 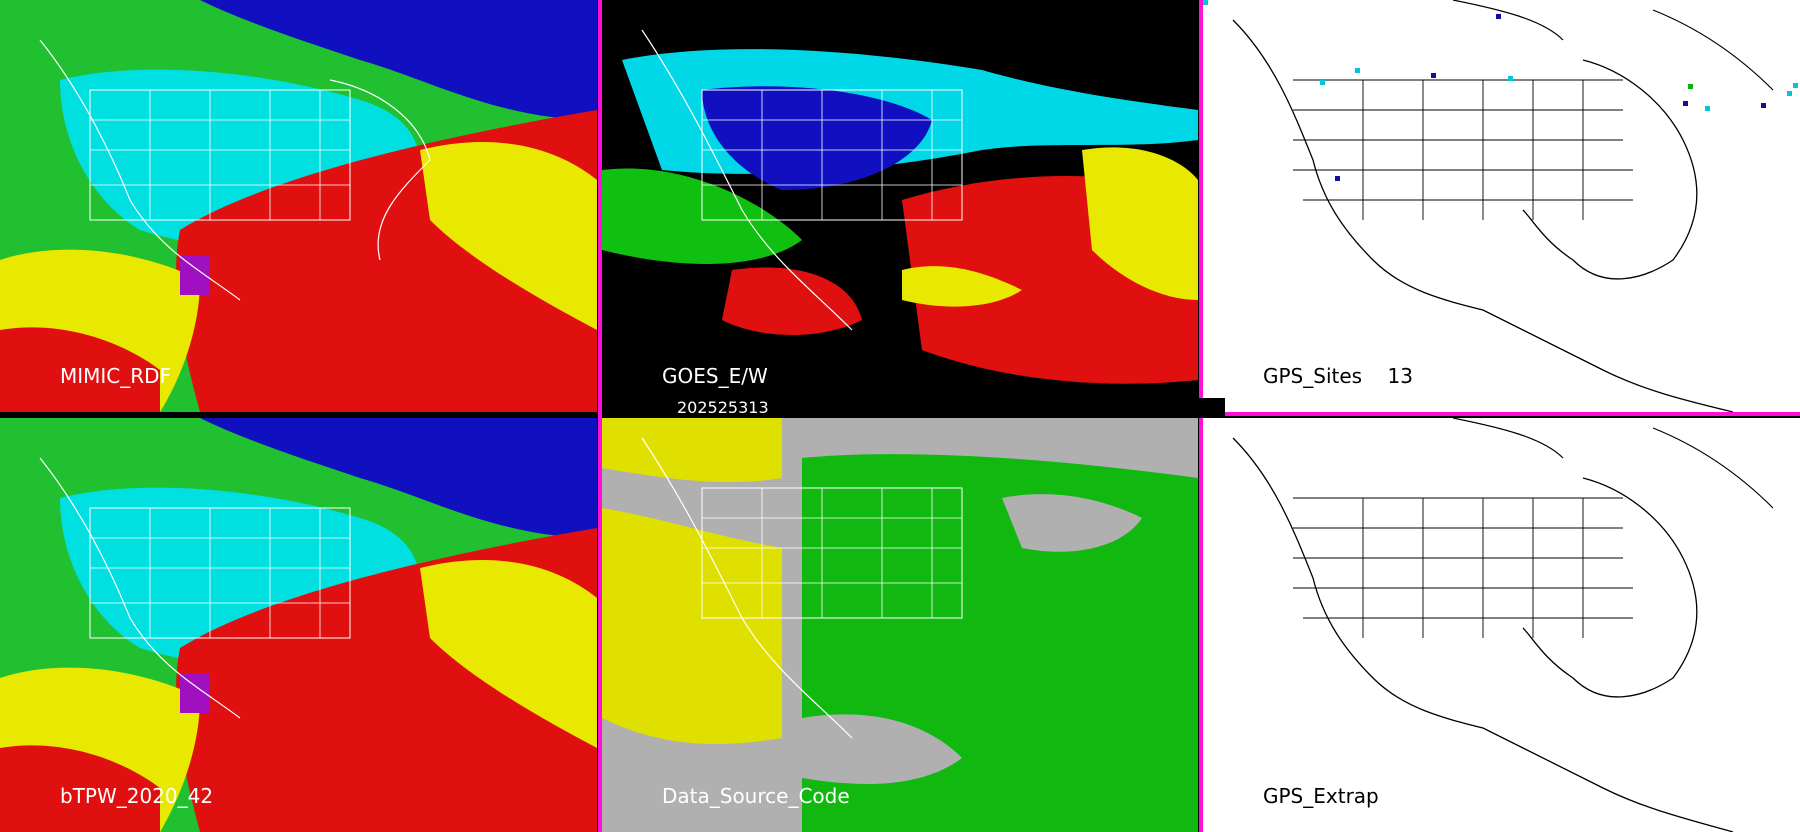 I want to click on gps-sites-count: 13, so click(x=1400, y=376).